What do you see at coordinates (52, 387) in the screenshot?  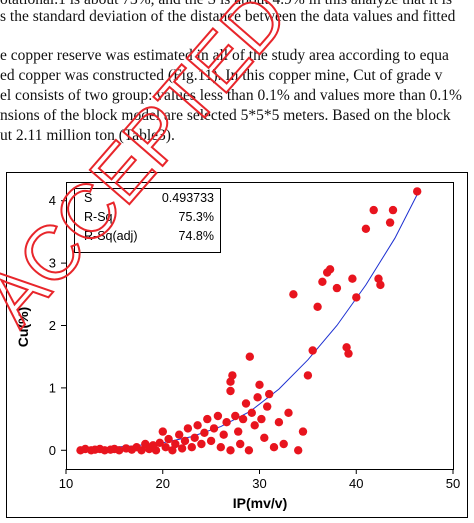 I see `y-tick-label: 1` at bounding box center [52, 387].